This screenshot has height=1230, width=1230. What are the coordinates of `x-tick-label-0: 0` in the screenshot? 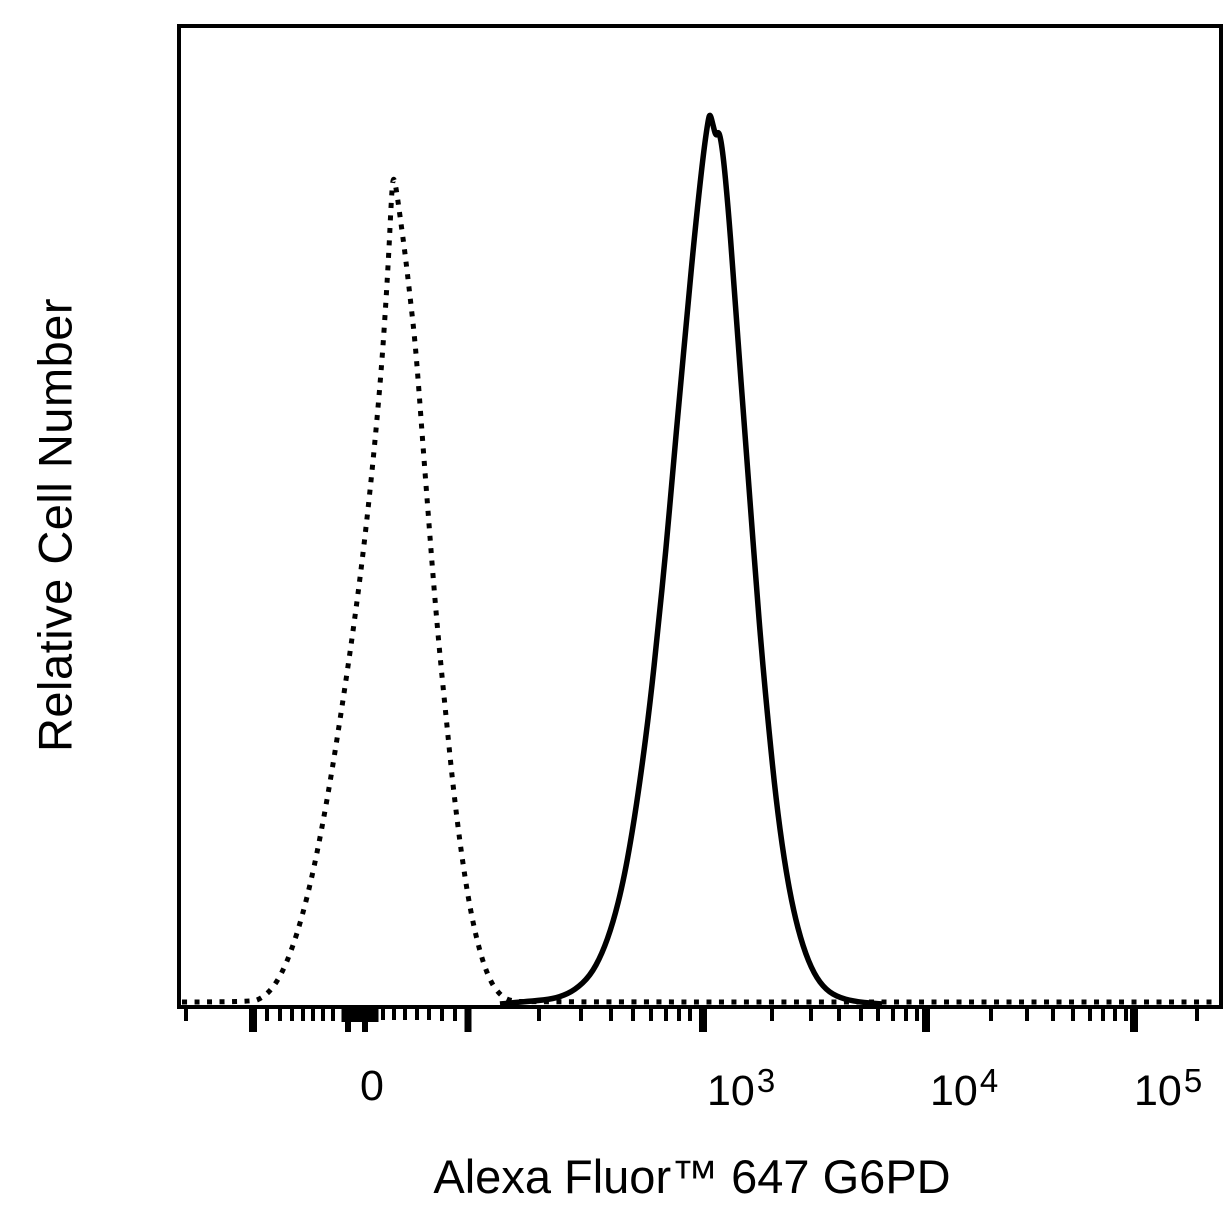 It's located at (372, 1086).